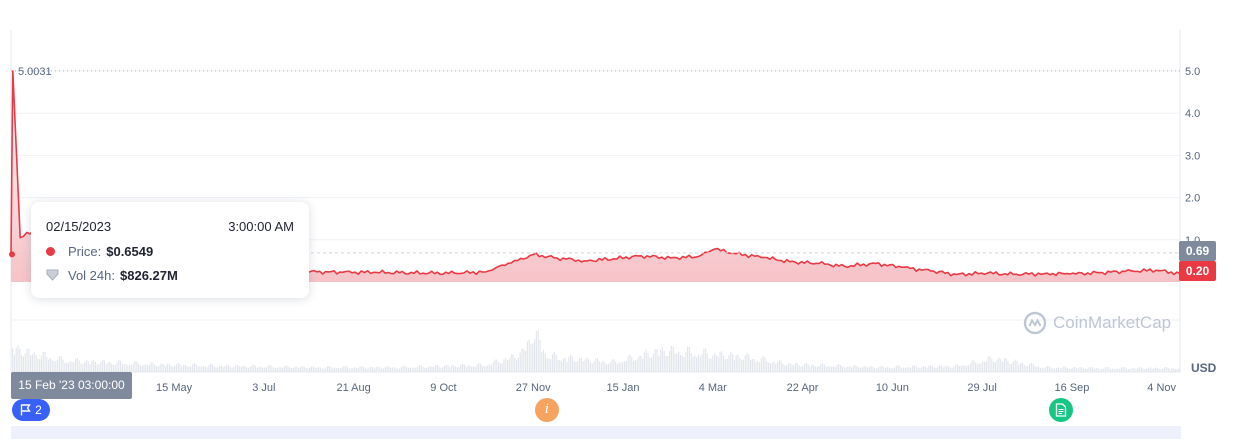 The width and height of the screenshot is (1259, 444). Describe the element at coordinates (85, 251) in the screenshot. I see `tooltip-price-label: Price:` at that location.